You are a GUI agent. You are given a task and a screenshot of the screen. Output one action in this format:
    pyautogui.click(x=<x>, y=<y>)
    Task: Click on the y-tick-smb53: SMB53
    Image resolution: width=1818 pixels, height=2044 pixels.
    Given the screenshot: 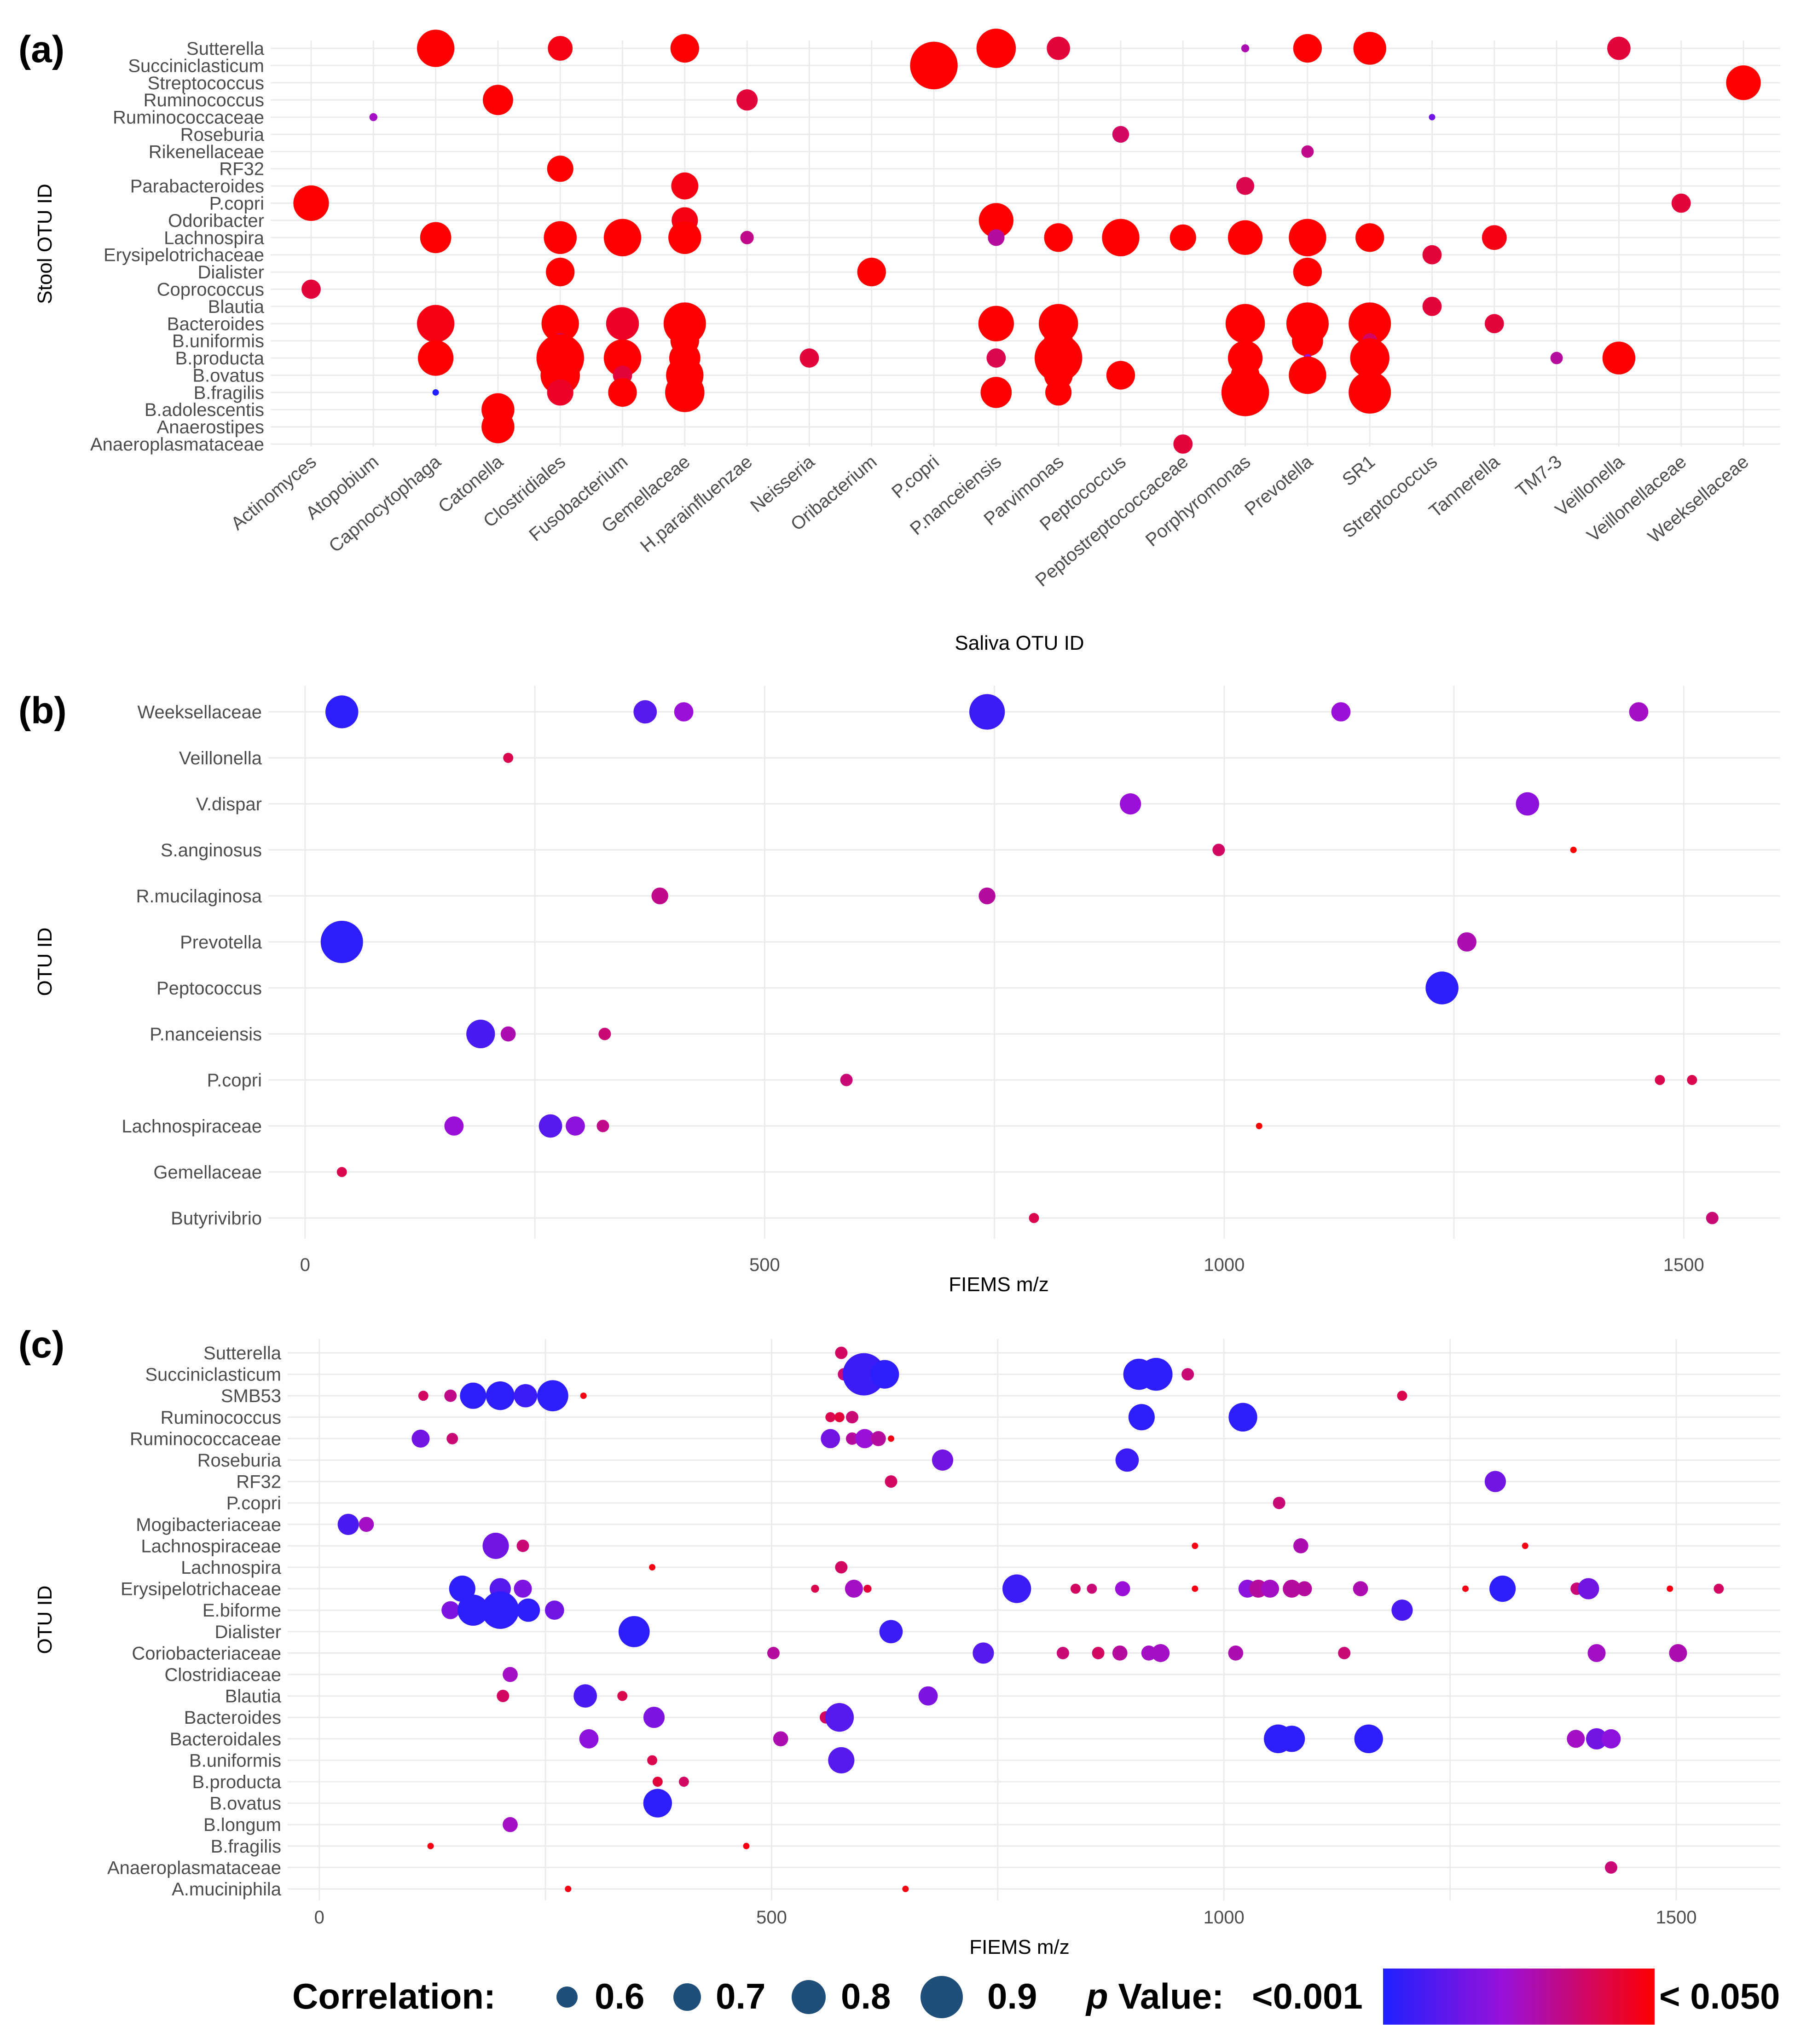 What is the action you would take?
    pyautogui.click(x=251, y=1396)
    